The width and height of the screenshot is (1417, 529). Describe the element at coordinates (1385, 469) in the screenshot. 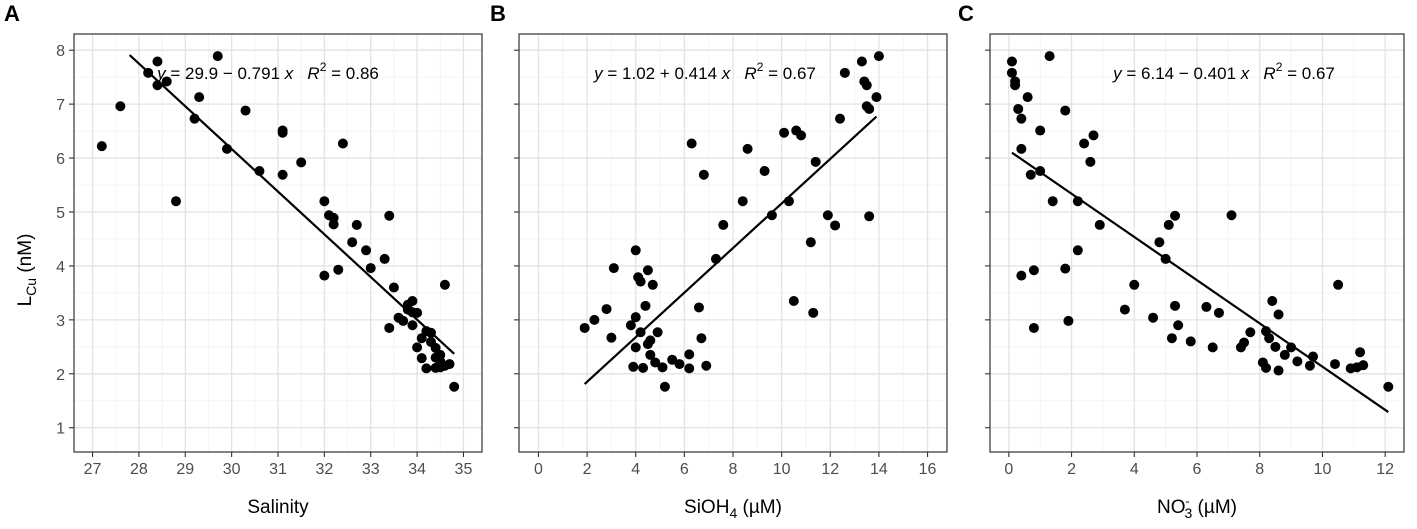

I see `panel-c-x-tick-label: 12` at that location.